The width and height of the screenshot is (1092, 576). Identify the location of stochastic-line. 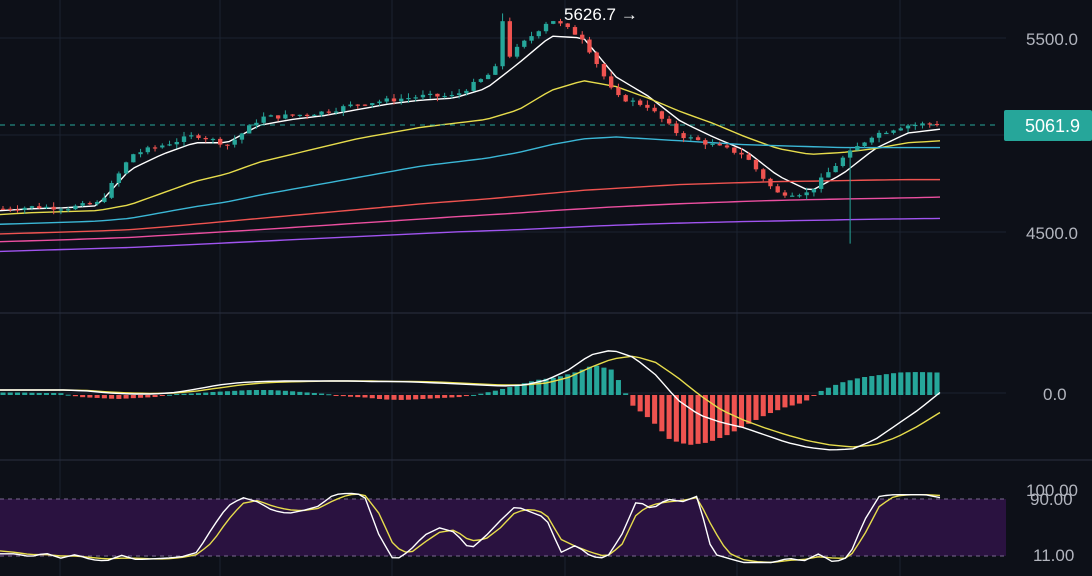
(470, 528).